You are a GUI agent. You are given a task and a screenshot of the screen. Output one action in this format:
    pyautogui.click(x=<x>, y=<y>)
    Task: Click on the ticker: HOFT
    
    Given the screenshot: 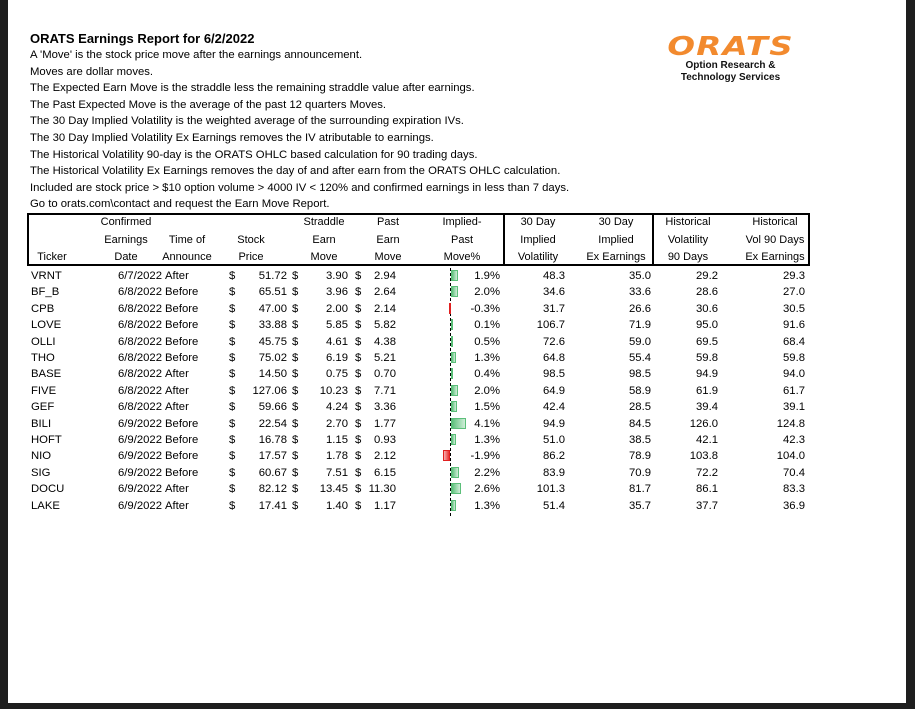 What is the action you would take?
    pyautogui.click(x=46, y=440)
    